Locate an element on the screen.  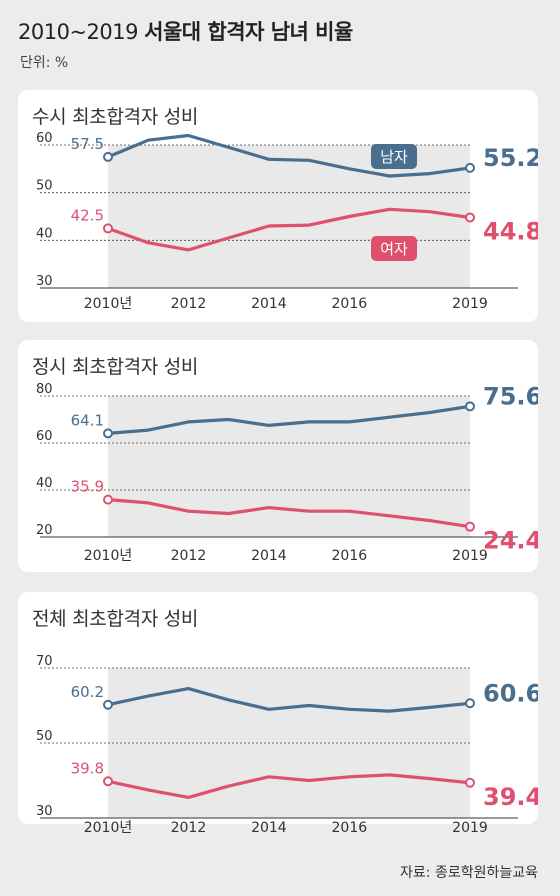
end-value-label-female: 39.4 is located at coordinates (510, 797).